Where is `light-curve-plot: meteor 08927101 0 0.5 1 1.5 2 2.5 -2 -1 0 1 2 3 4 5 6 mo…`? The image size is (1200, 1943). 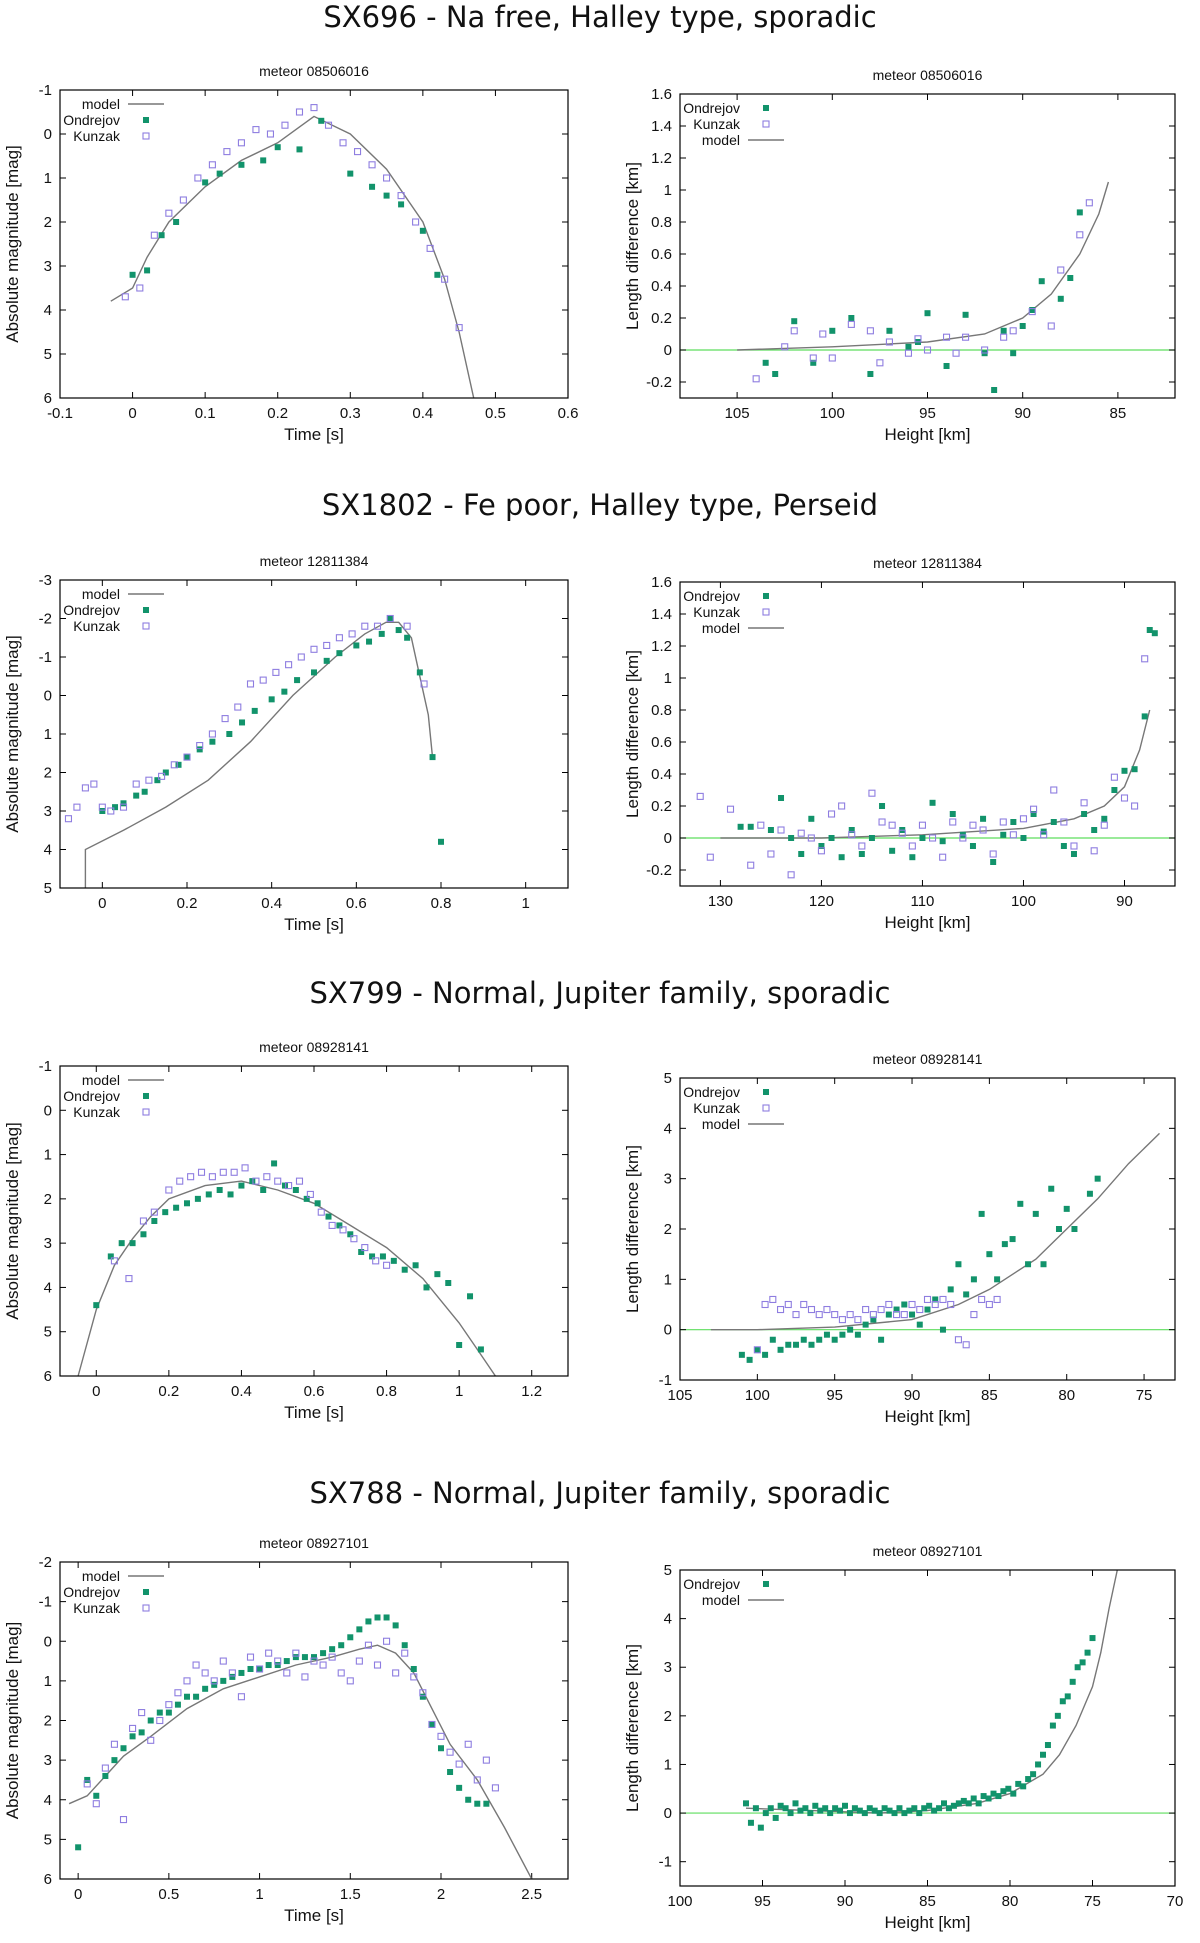 light-curve-plot: meteor 08927101 0 0.5 1 1.5 2 2.5 -2 -1 0 1 2 3 4 5 6 mo… is located at coordinates (286, 1730).